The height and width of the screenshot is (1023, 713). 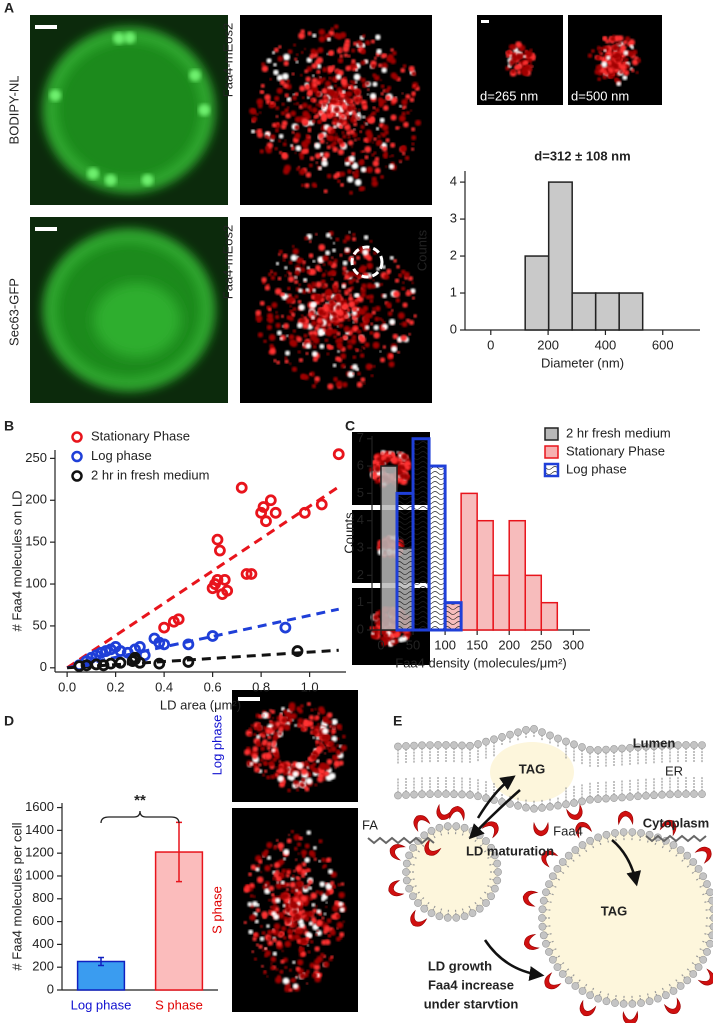 What do you see at coordinates (663, 344) in the screenshot?
I see `x-tick-label: 600` at bounding box center [663, 344].